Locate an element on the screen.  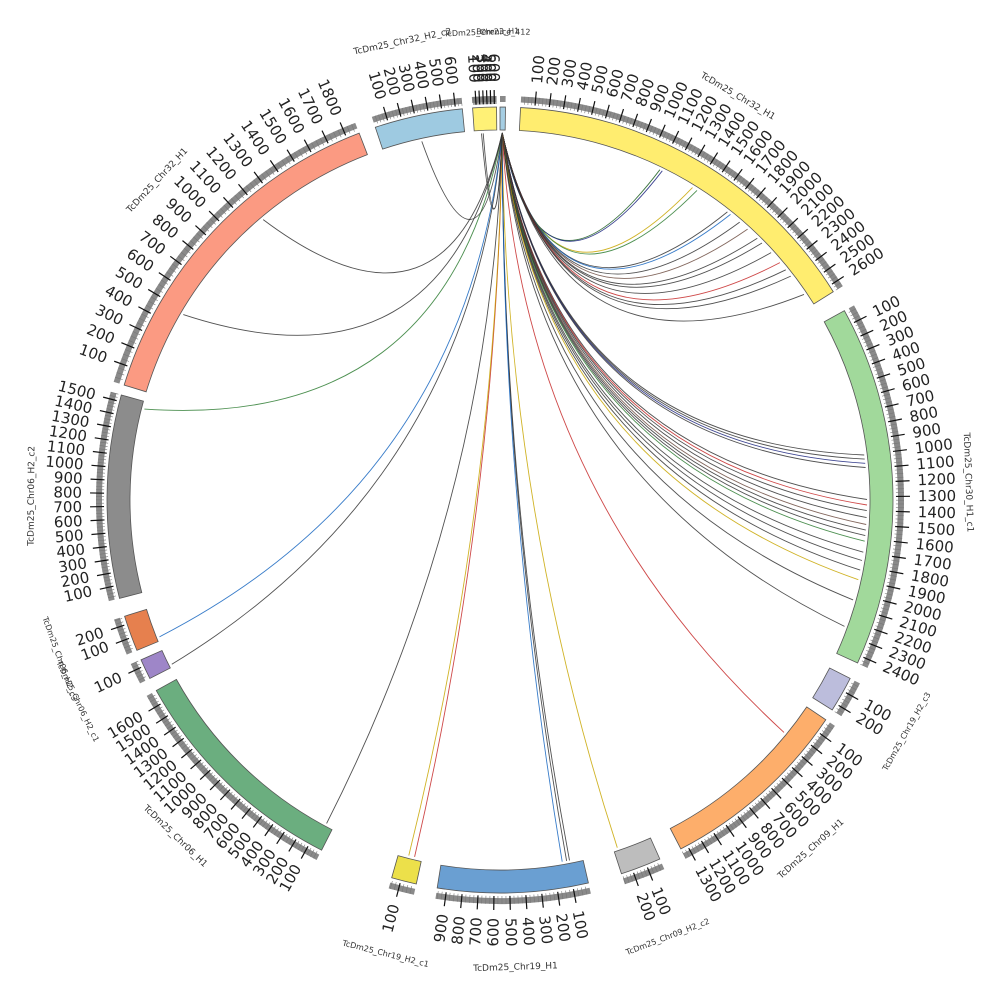
tick-label: 1600 is located at coordinates (935, 546).